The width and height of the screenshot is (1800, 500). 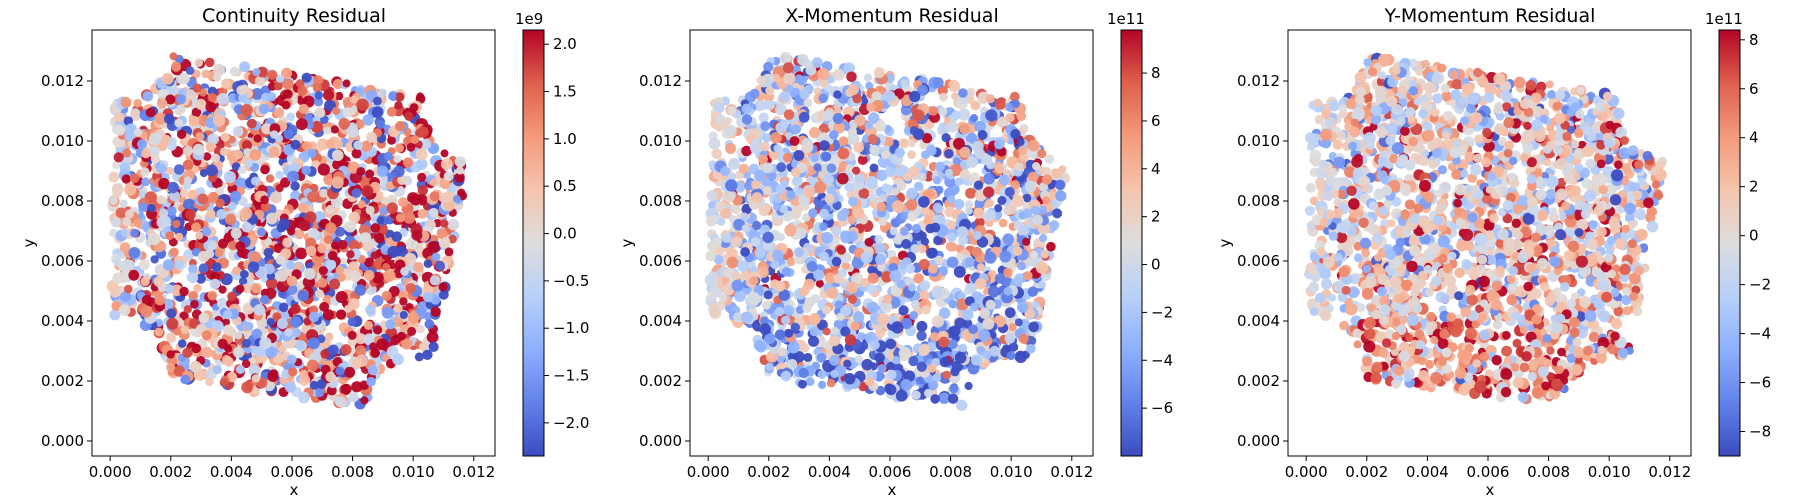 What do you see at coordinates (1156, 169) in the screenshot?
I see `colorbar-tick-label: 4` at bounding box center [1156, 169].